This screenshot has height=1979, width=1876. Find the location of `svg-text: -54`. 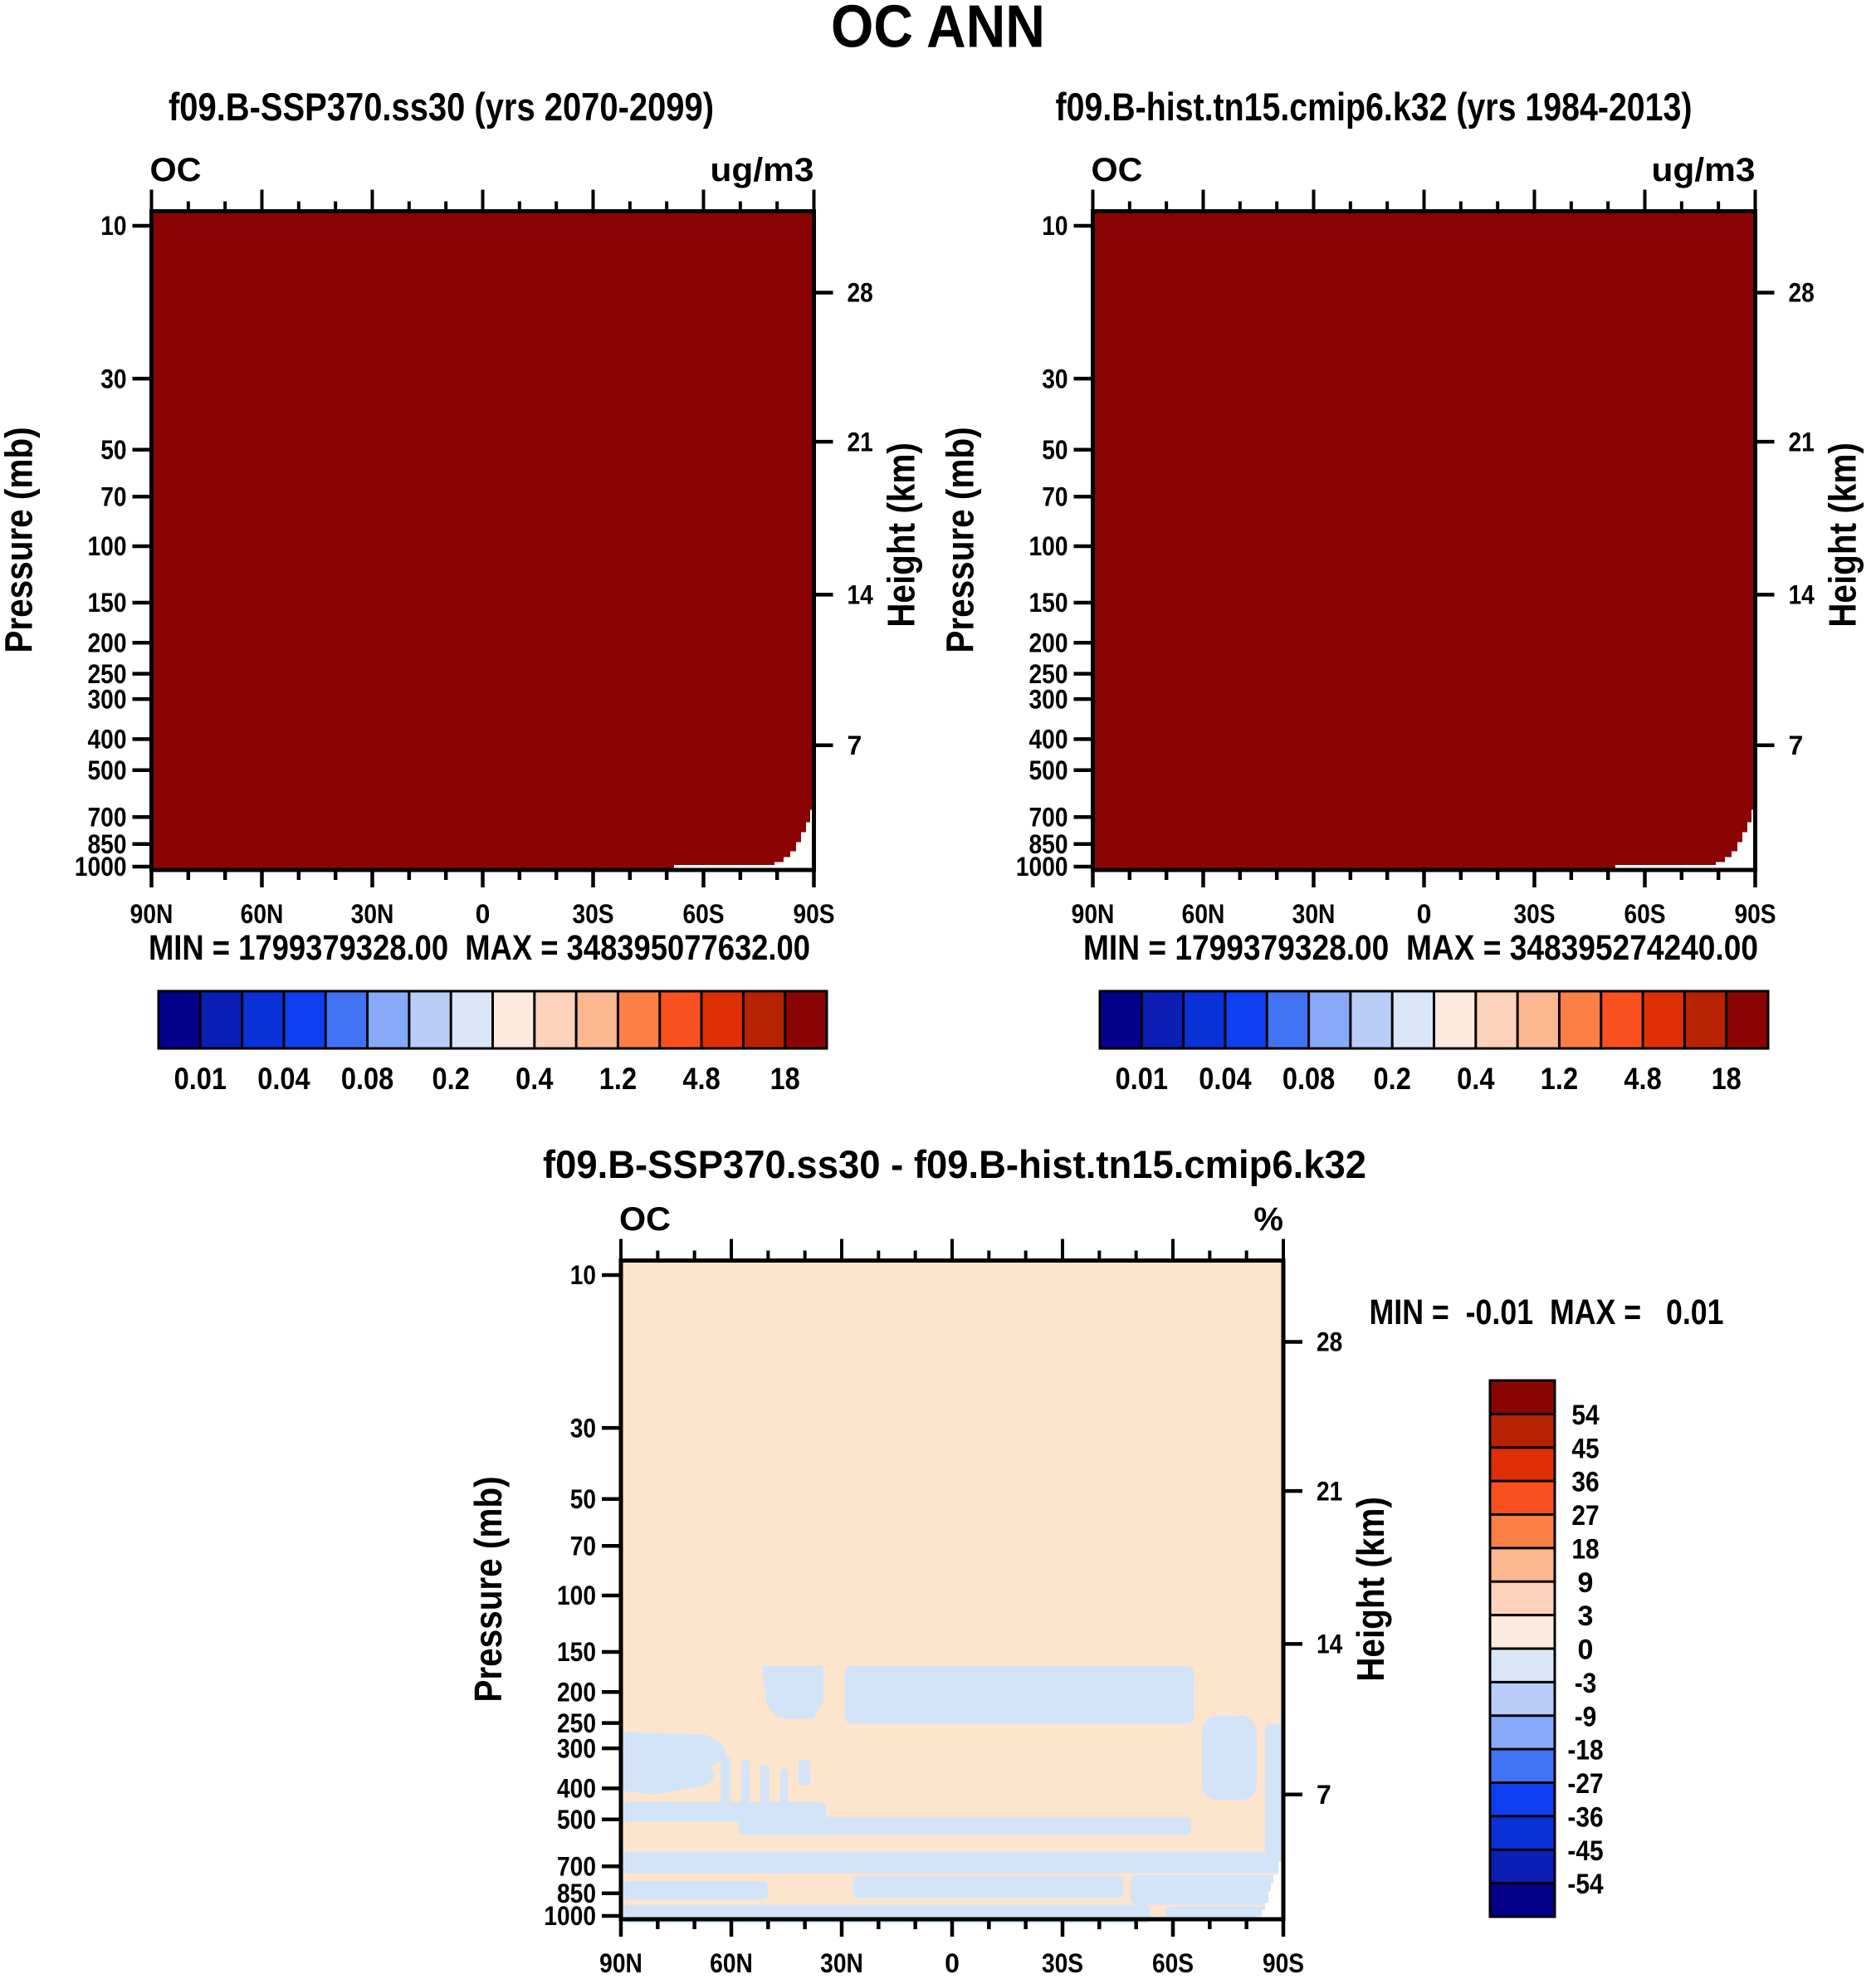

svg-text: -54 is located at coordinates (1585, 1884).